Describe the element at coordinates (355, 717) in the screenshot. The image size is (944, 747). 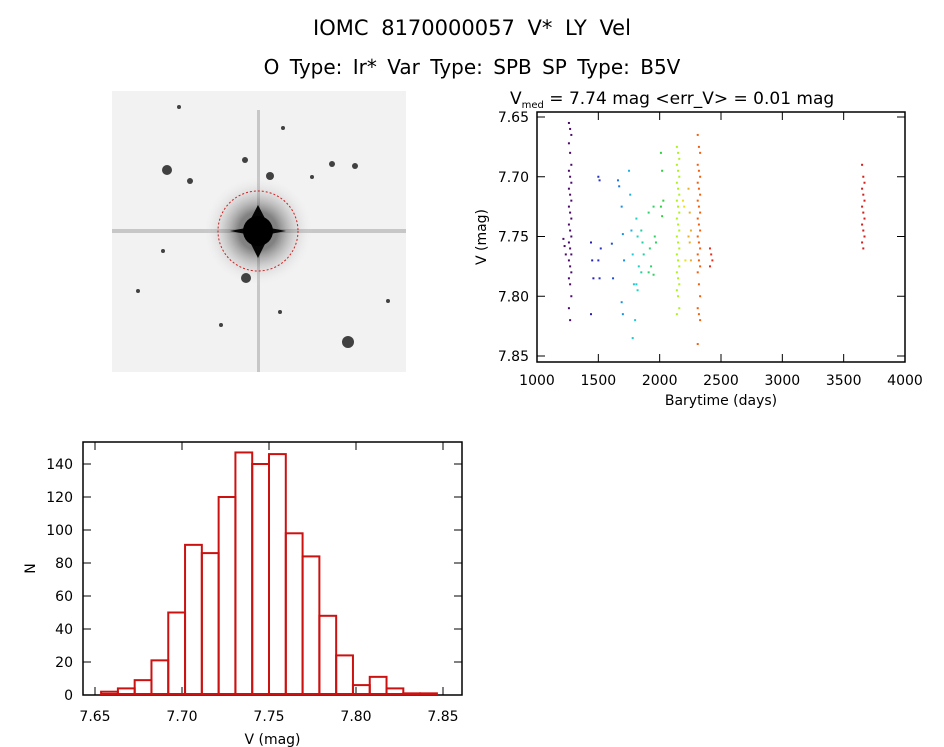
I see `x-tick-label: 7.80` at that location.